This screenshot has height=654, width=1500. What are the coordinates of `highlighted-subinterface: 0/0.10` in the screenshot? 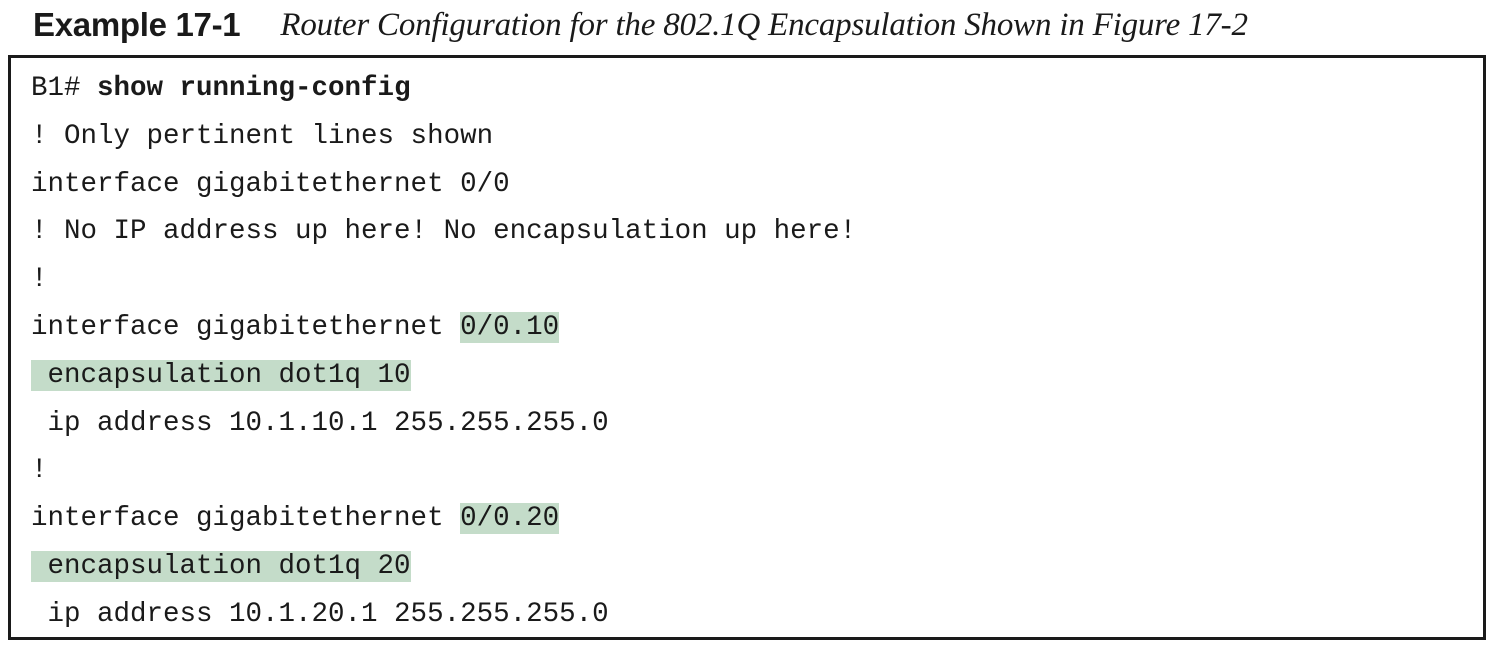 It's located at (510, 327).